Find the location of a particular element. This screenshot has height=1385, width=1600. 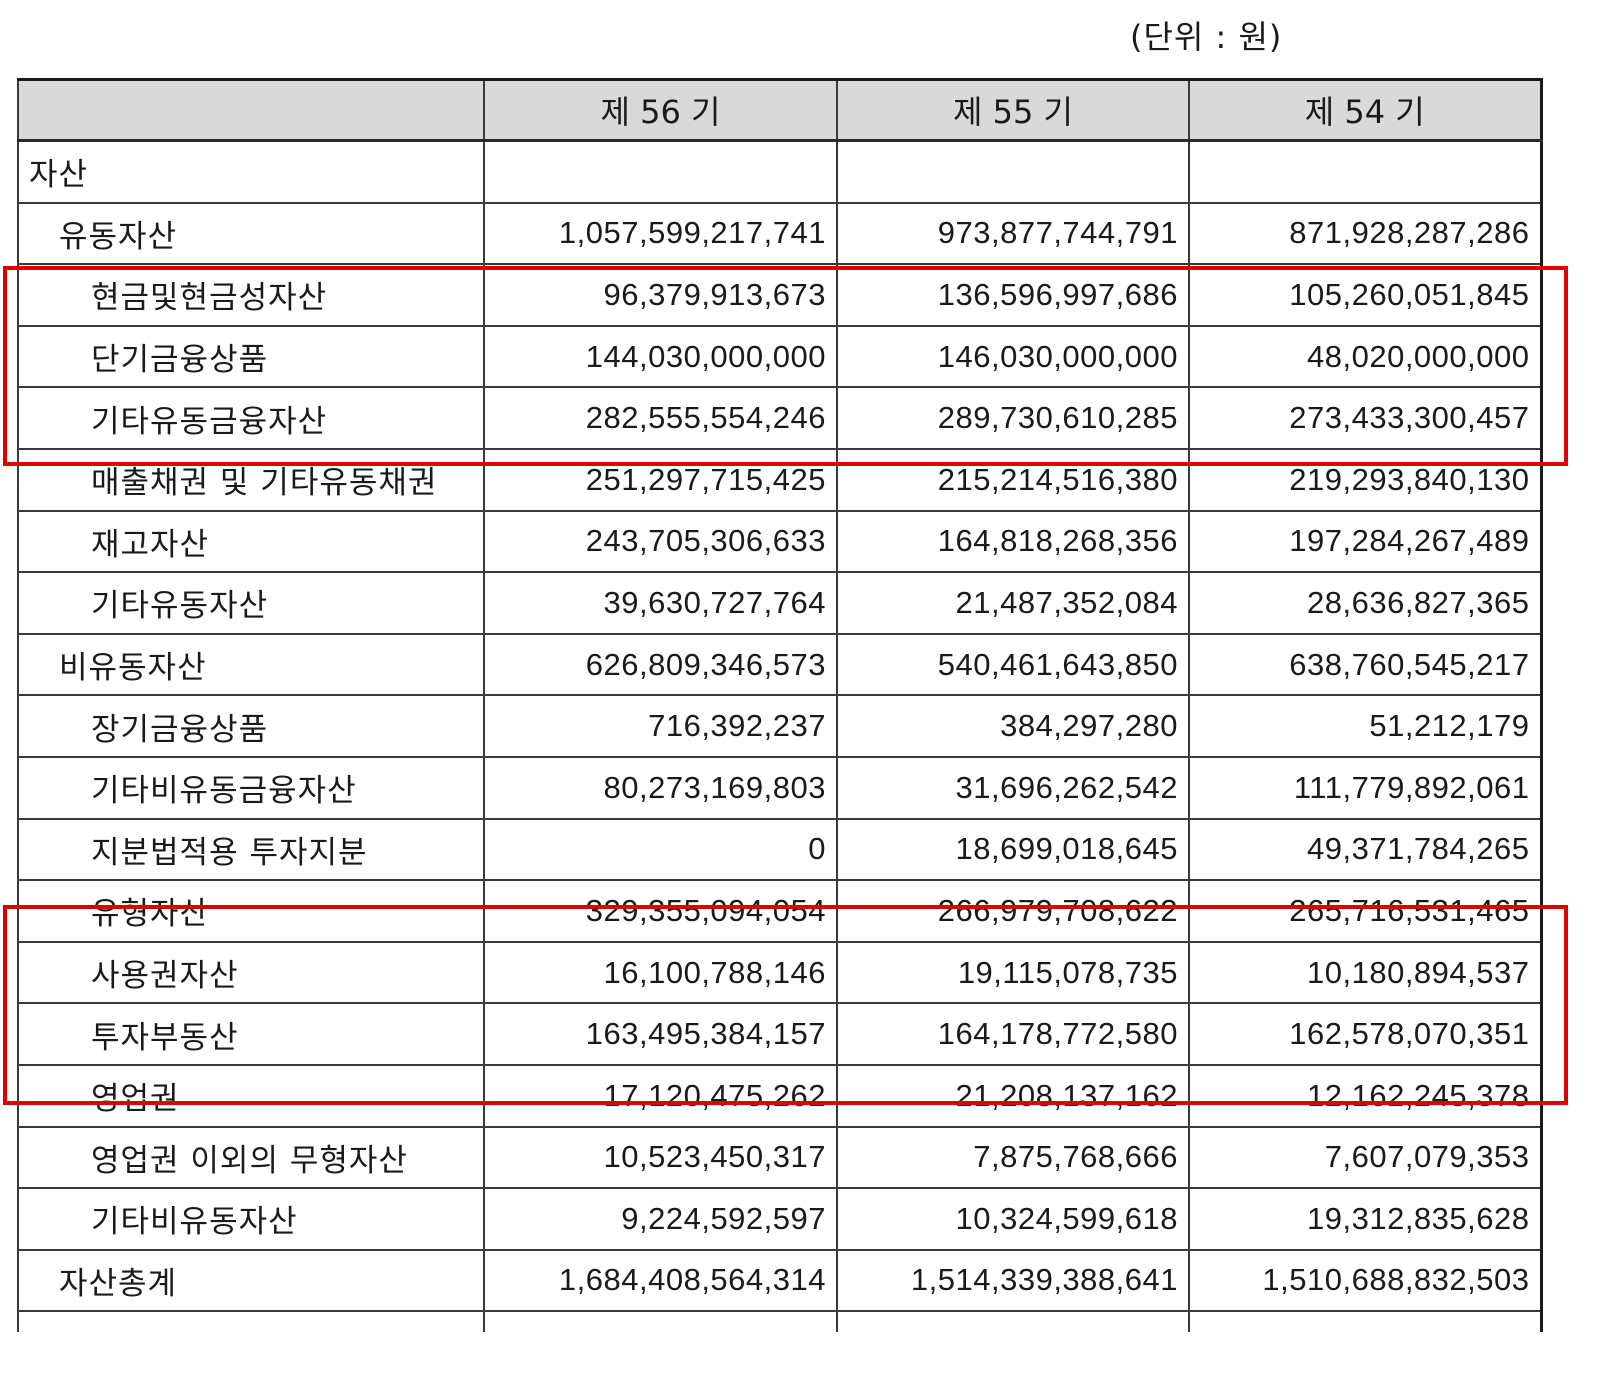

header-period-56: 제 56 기 is located at coordinates (660, 110).